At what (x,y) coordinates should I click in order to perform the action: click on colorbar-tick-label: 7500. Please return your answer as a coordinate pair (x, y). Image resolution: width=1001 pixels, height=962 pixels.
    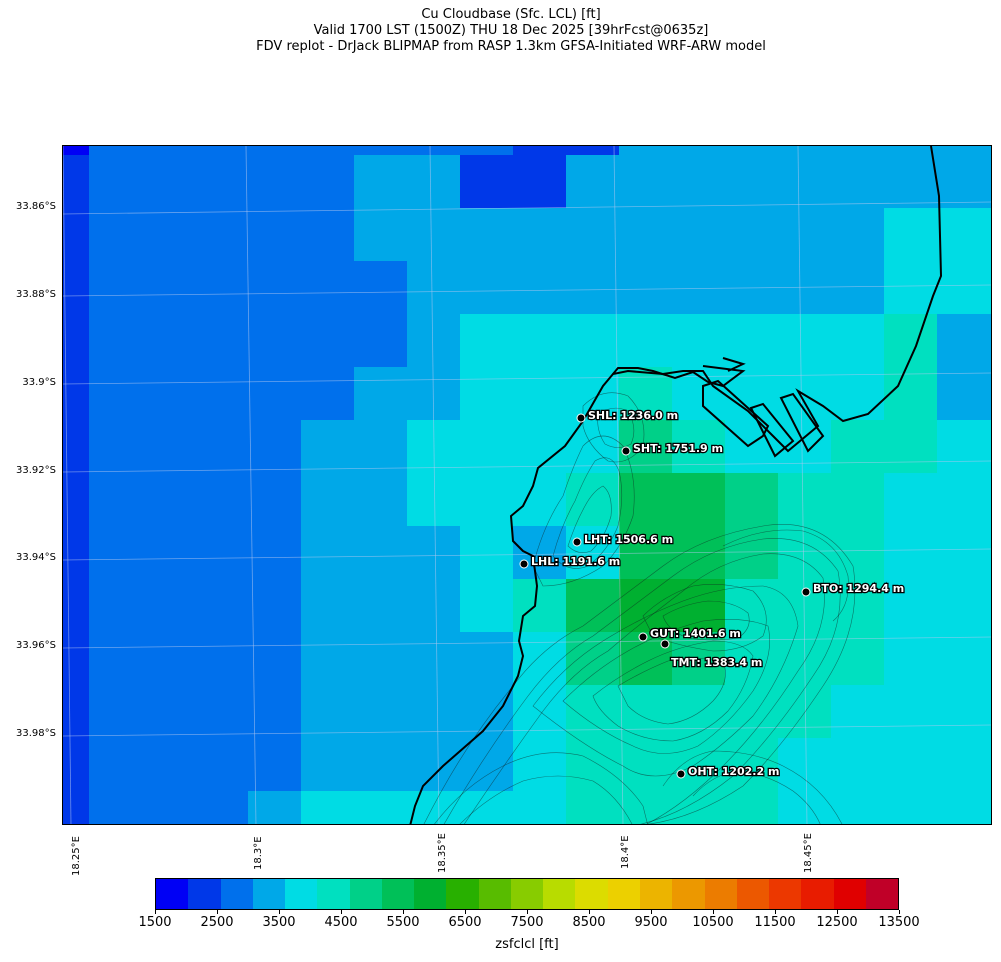
    Looking at the image, I should click on (527, 922).